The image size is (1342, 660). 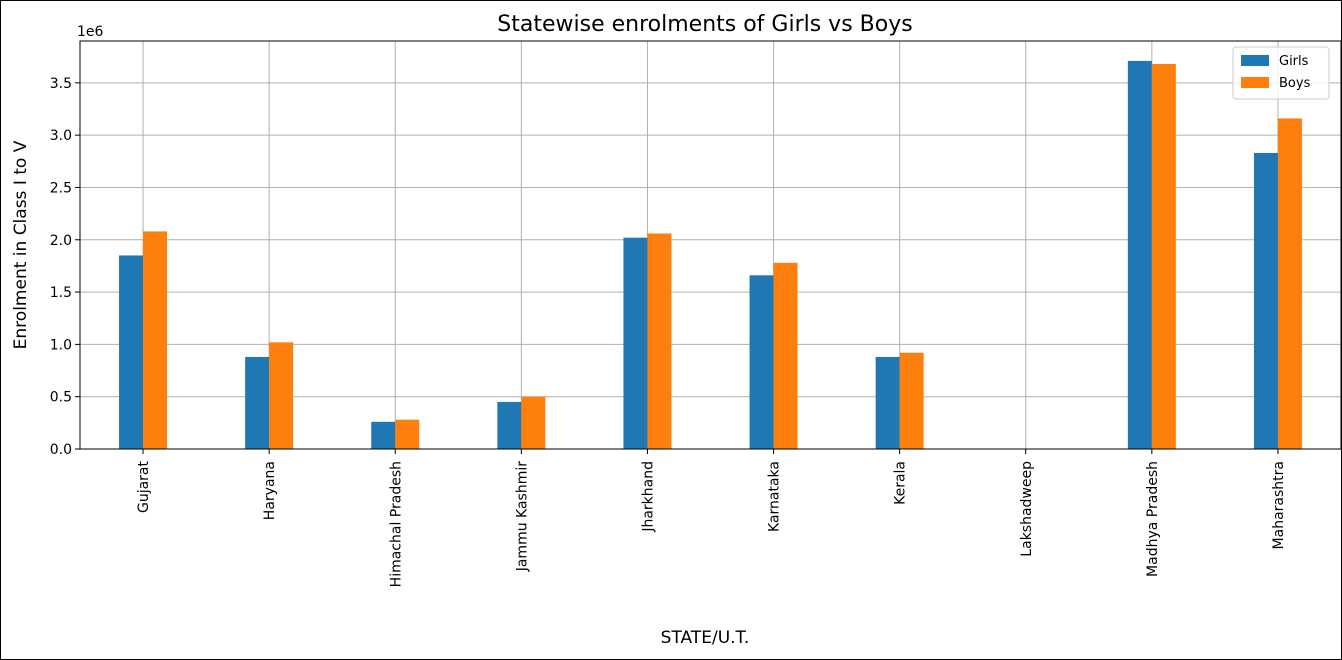 What do you see at coordinates (509, 425) in the screenshot?
I see `bar-girls-jammu-kashmir` at bounding box center [509, 425].